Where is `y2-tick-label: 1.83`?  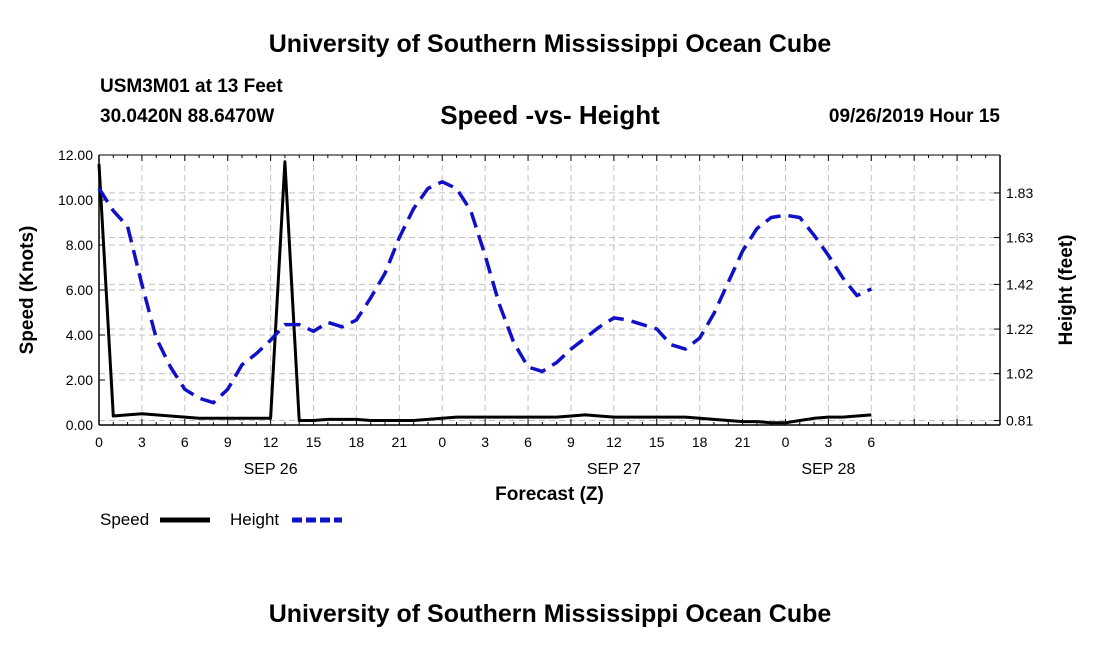
y2-tick-label: 1.83 is located at coordinates (1019, 193).